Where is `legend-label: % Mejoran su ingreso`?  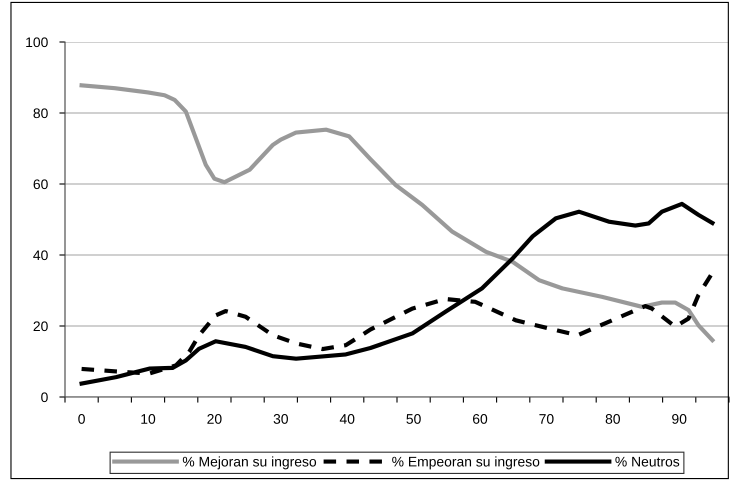 legend-label: % Mejoran su ingreso is located at coordinates (249, 463).